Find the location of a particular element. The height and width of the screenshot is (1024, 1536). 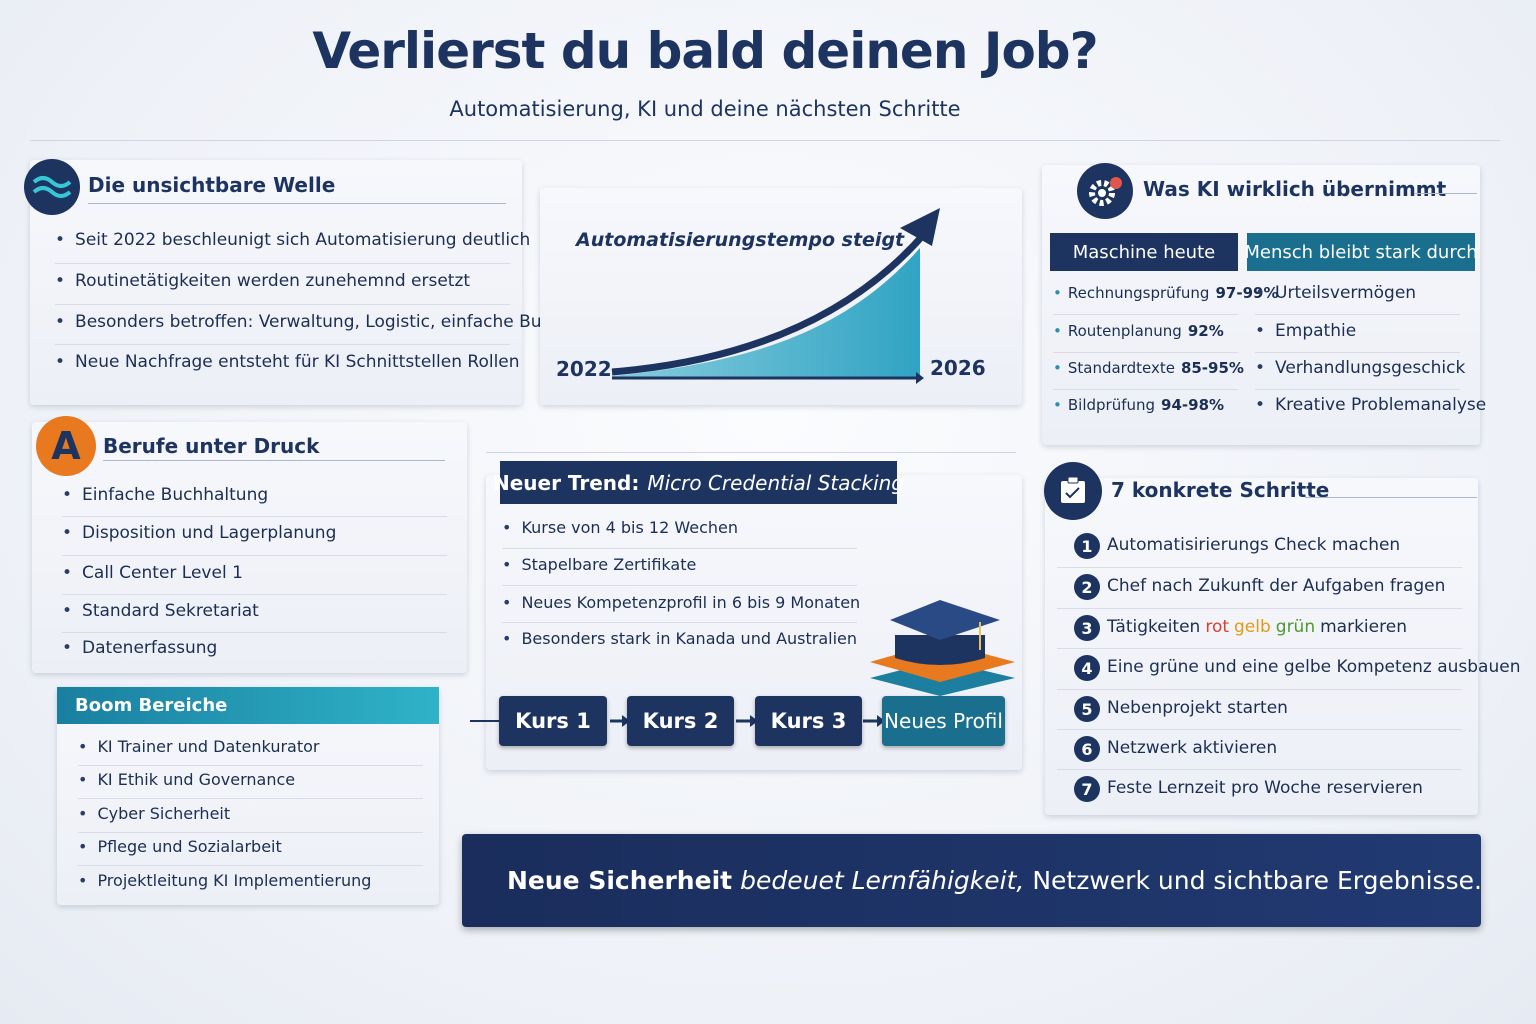

list-item: Call Center Level 1 is located at coordinates (152, 573).